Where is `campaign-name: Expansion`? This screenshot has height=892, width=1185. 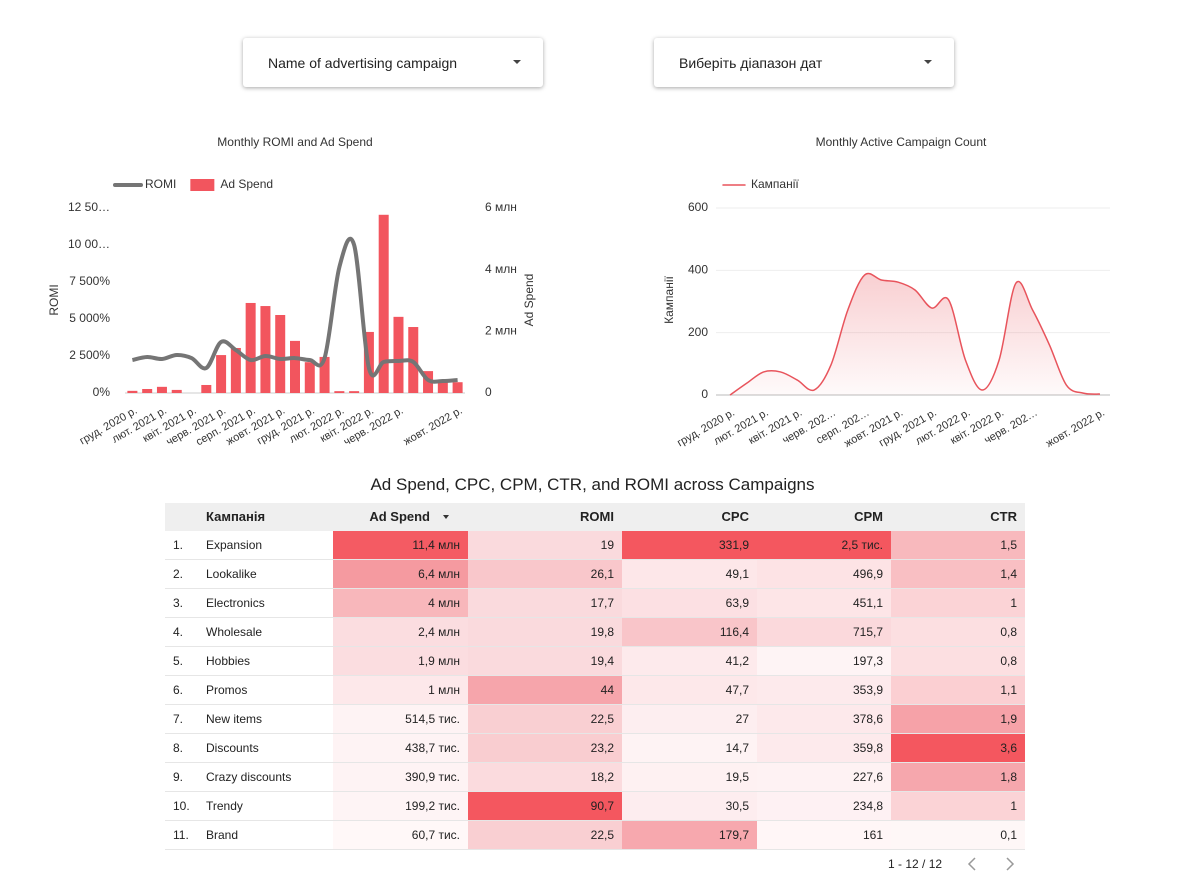
campaign-name: Expansion is located at coordinates (234, 545).